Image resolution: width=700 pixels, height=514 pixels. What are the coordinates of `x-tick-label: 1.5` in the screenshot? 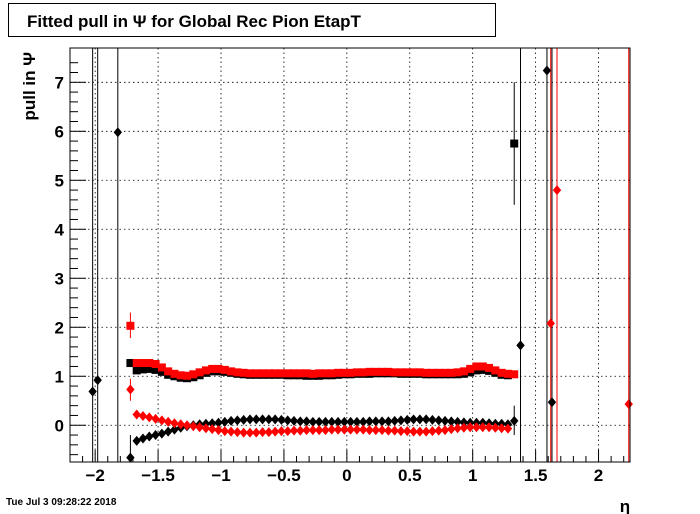 It's located at (536, 475).